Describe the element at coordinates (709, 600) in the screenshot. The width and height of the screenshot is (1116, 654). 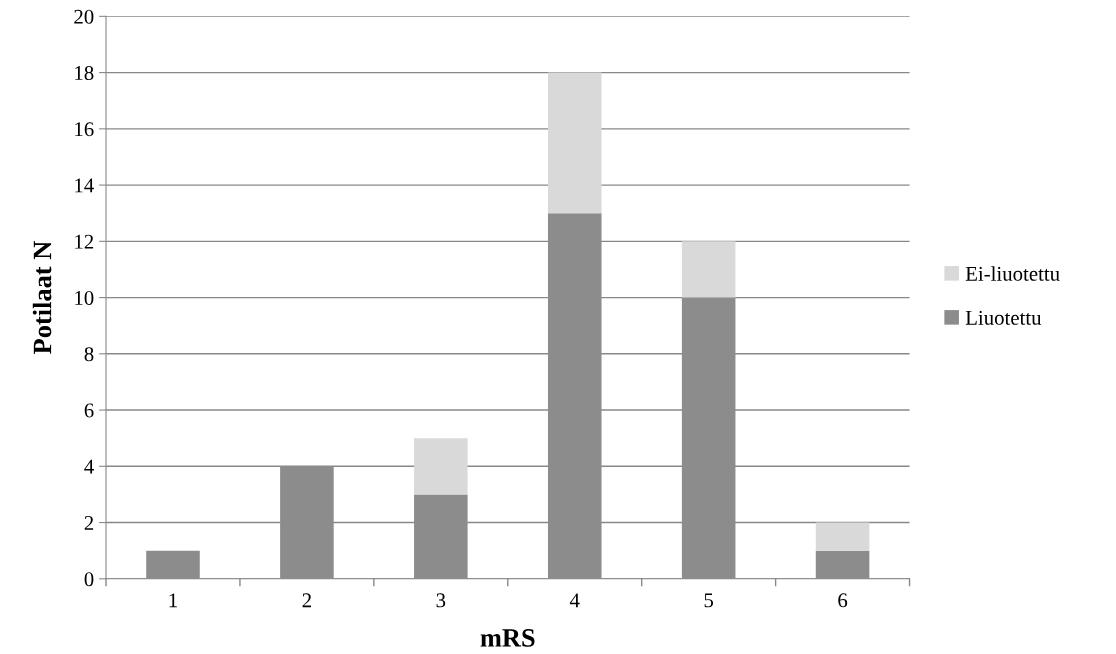
I see `x-tick-label: 5` at that location.